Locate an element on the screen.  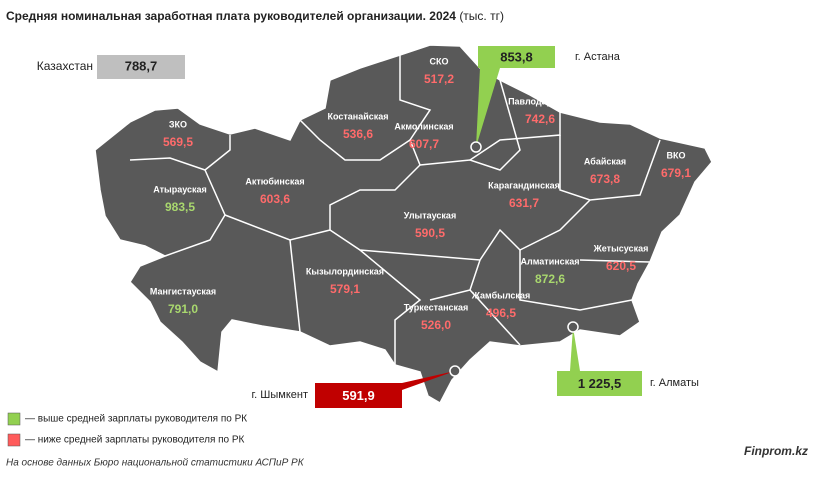
region-name: СКО is located at coordinates (439, 61).